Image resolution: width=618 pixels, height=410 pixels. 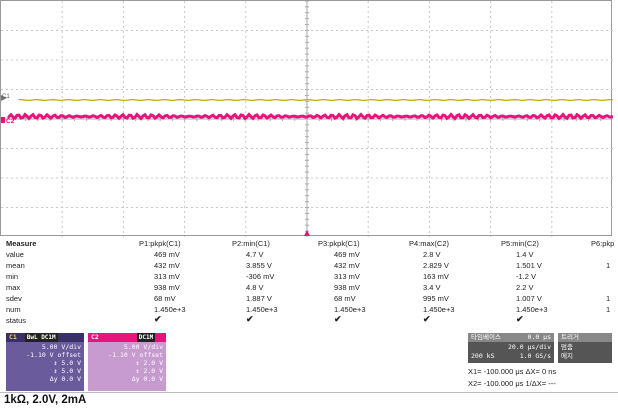 I want to click on measure-cell: 3.855 V, so click(x=259, y=265).